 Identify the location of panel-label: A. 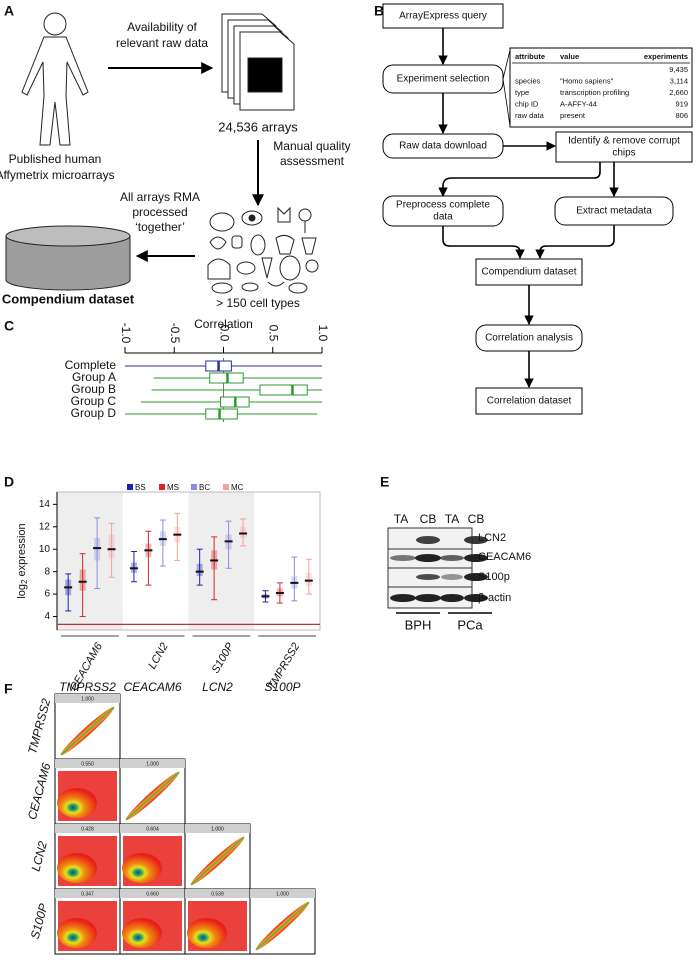
(9, 11).